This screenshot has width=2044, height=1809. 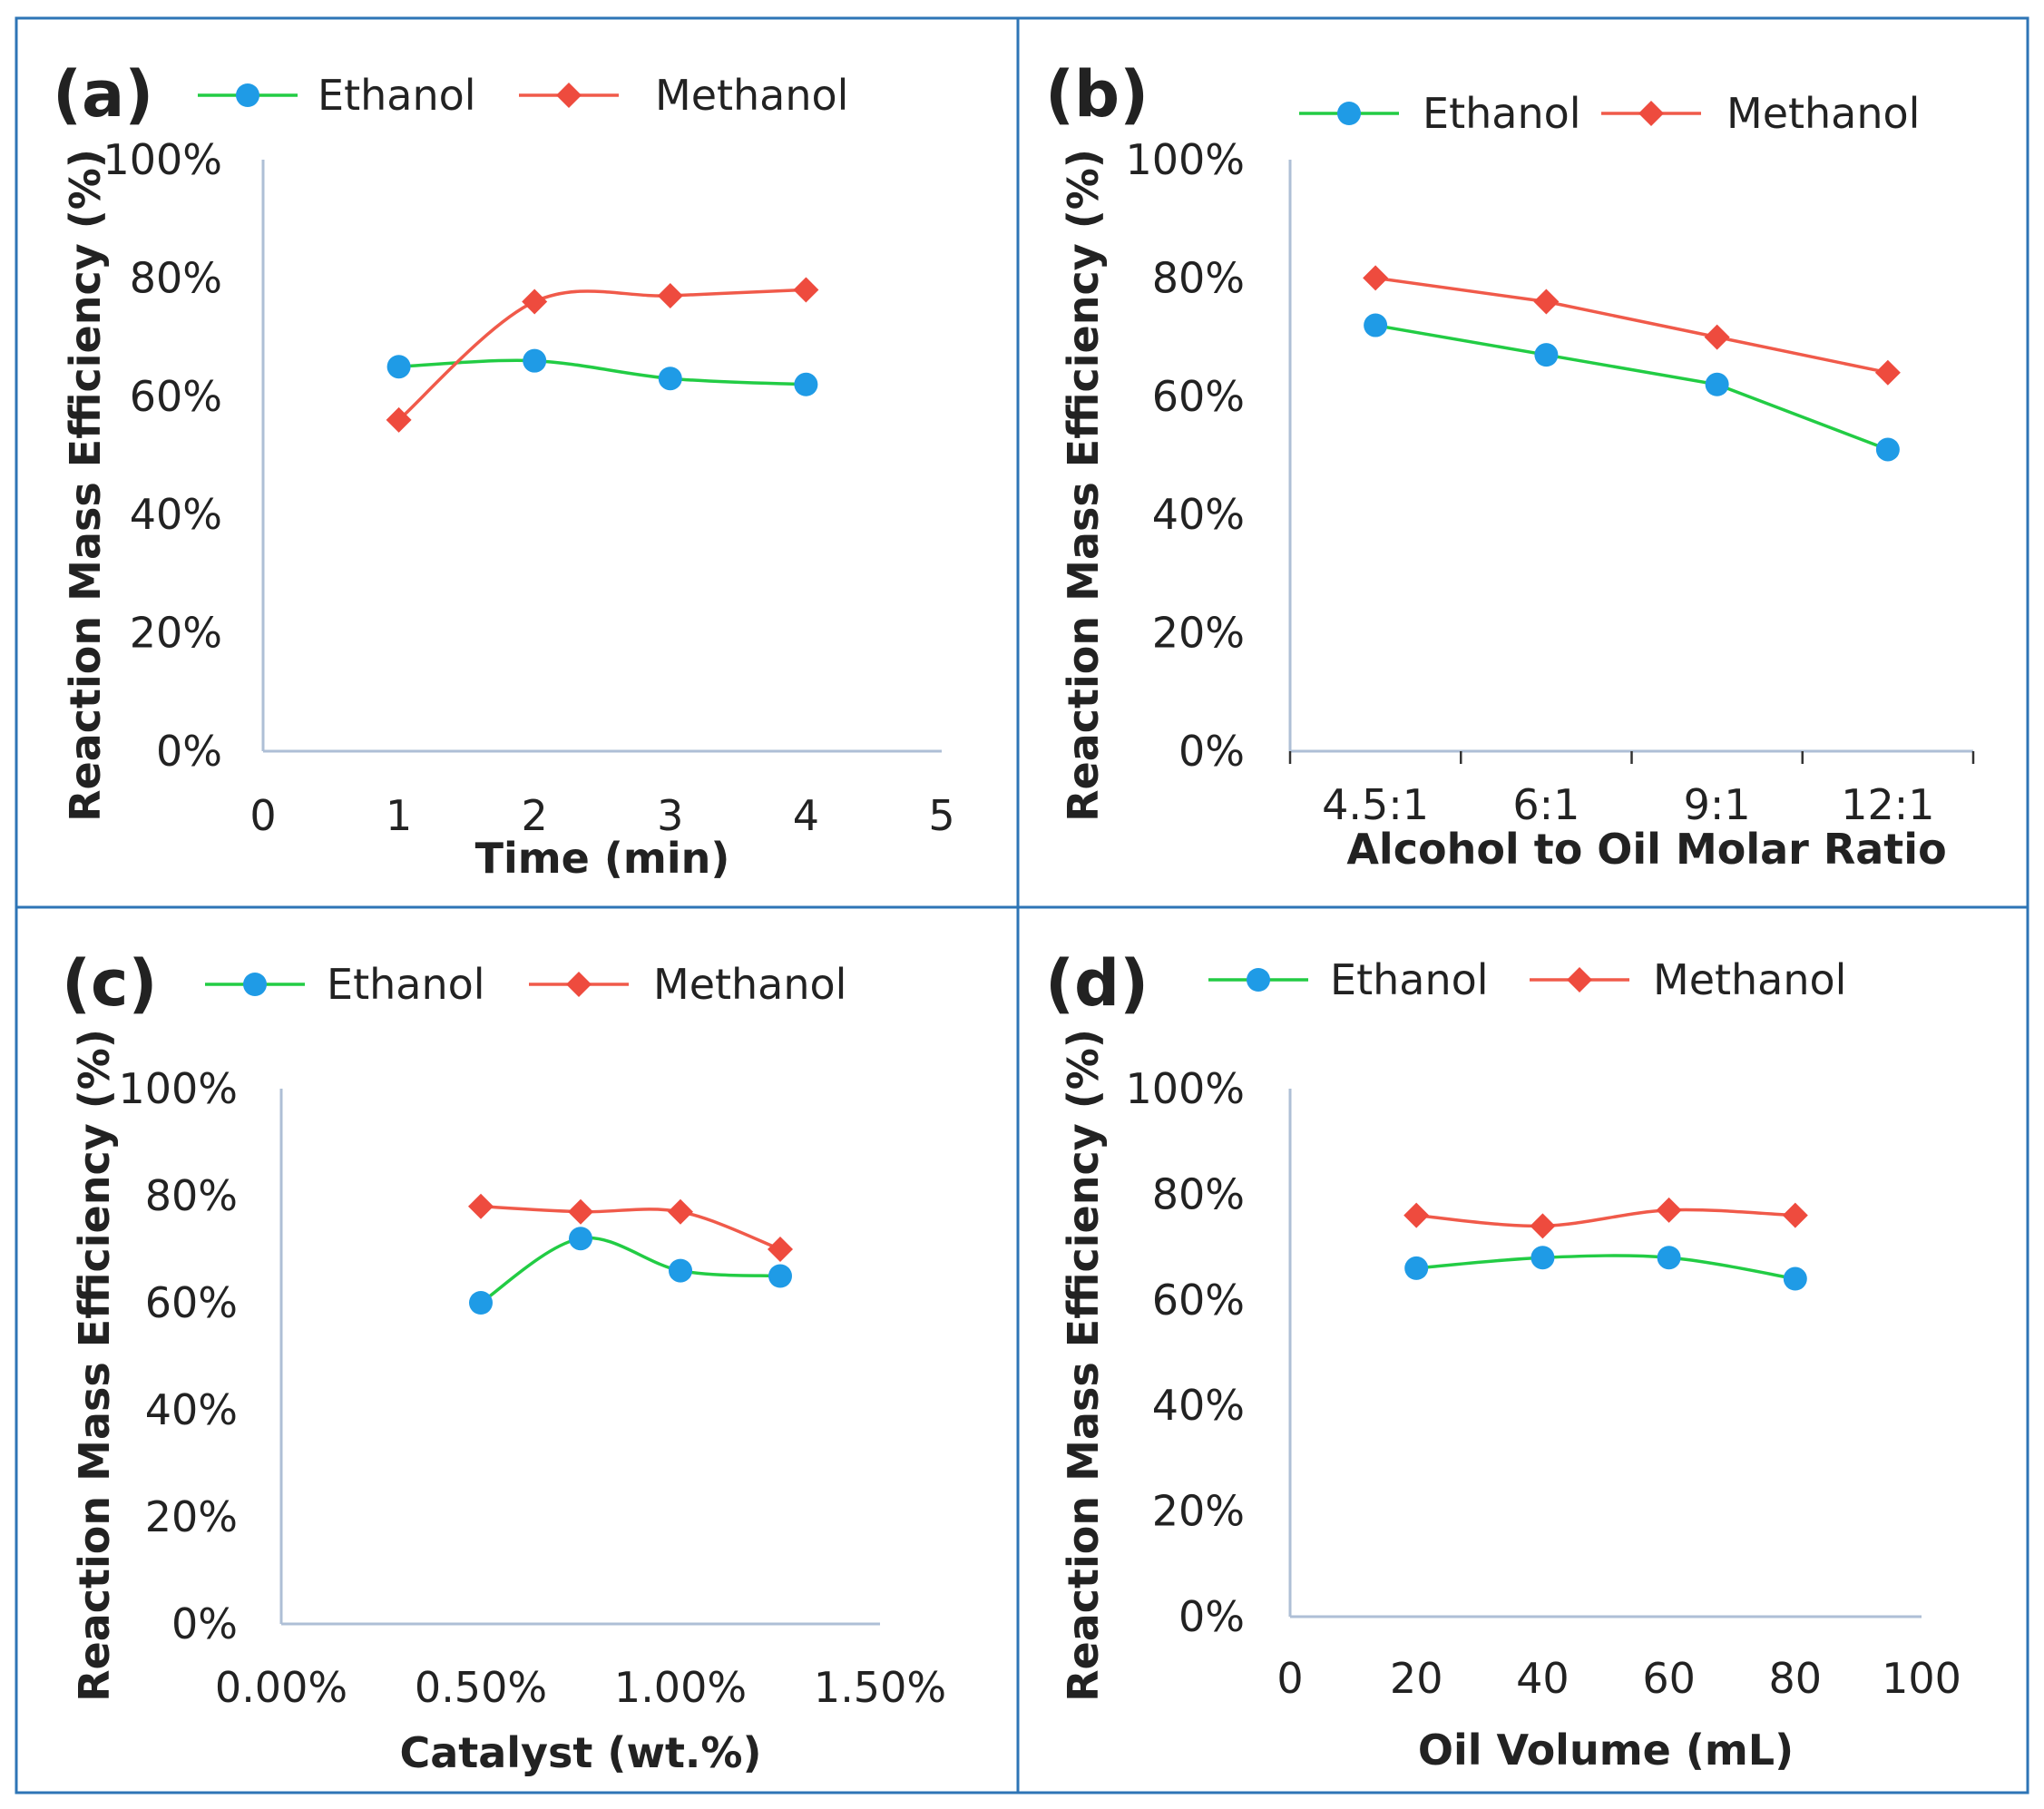 What do you see at coordinates (880, 1687) in the screenshot?
I see `x-tick-label: 1.50%` at bounding box center [880, 1687].